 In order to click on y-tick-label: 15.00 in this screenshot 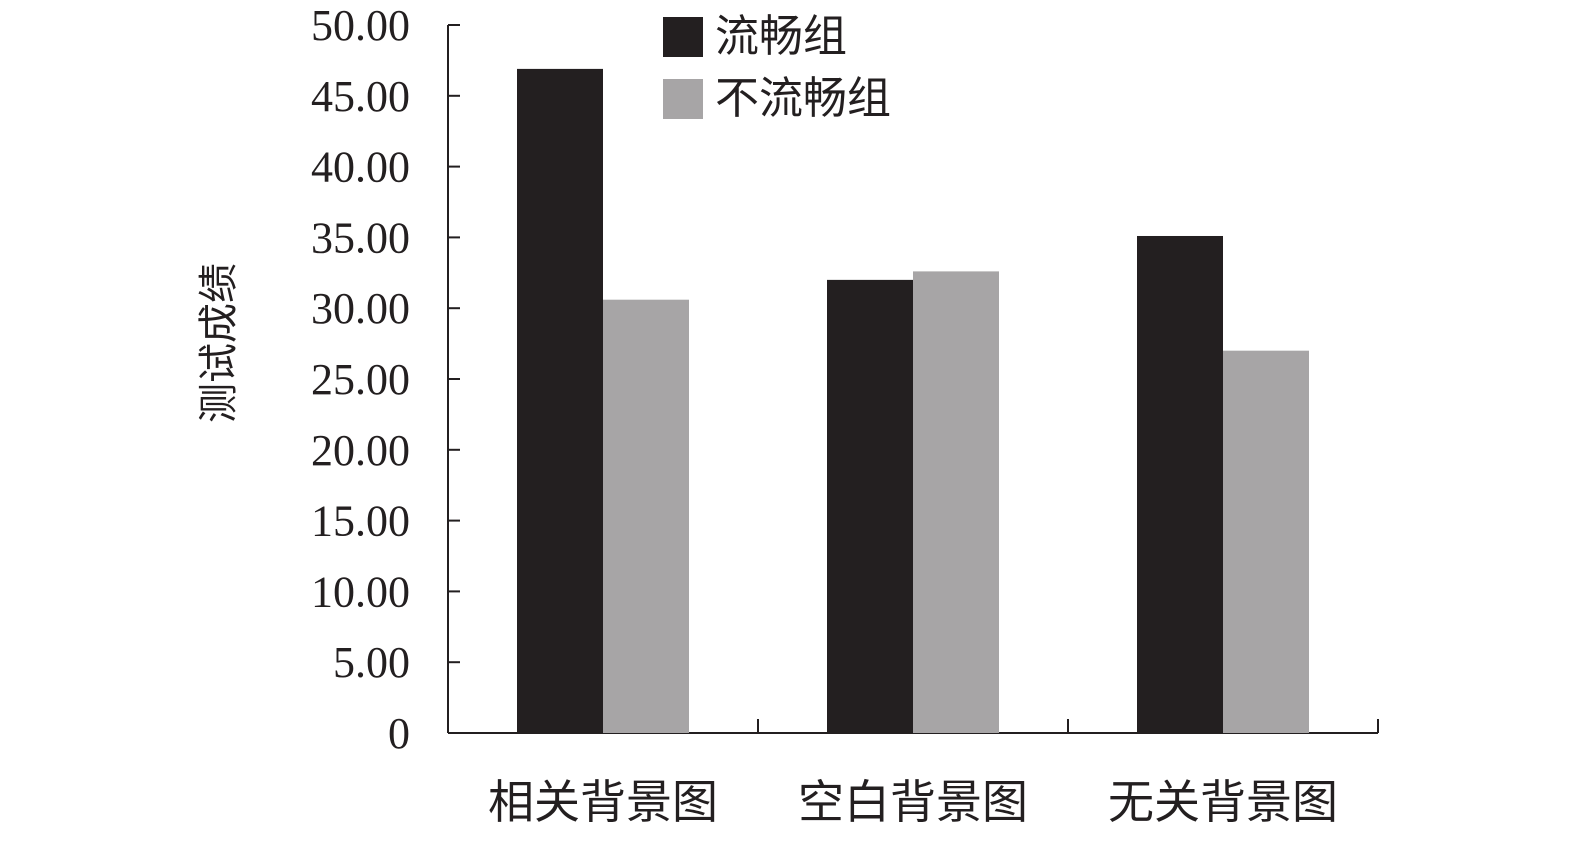, I will do `click(360, 521)`.